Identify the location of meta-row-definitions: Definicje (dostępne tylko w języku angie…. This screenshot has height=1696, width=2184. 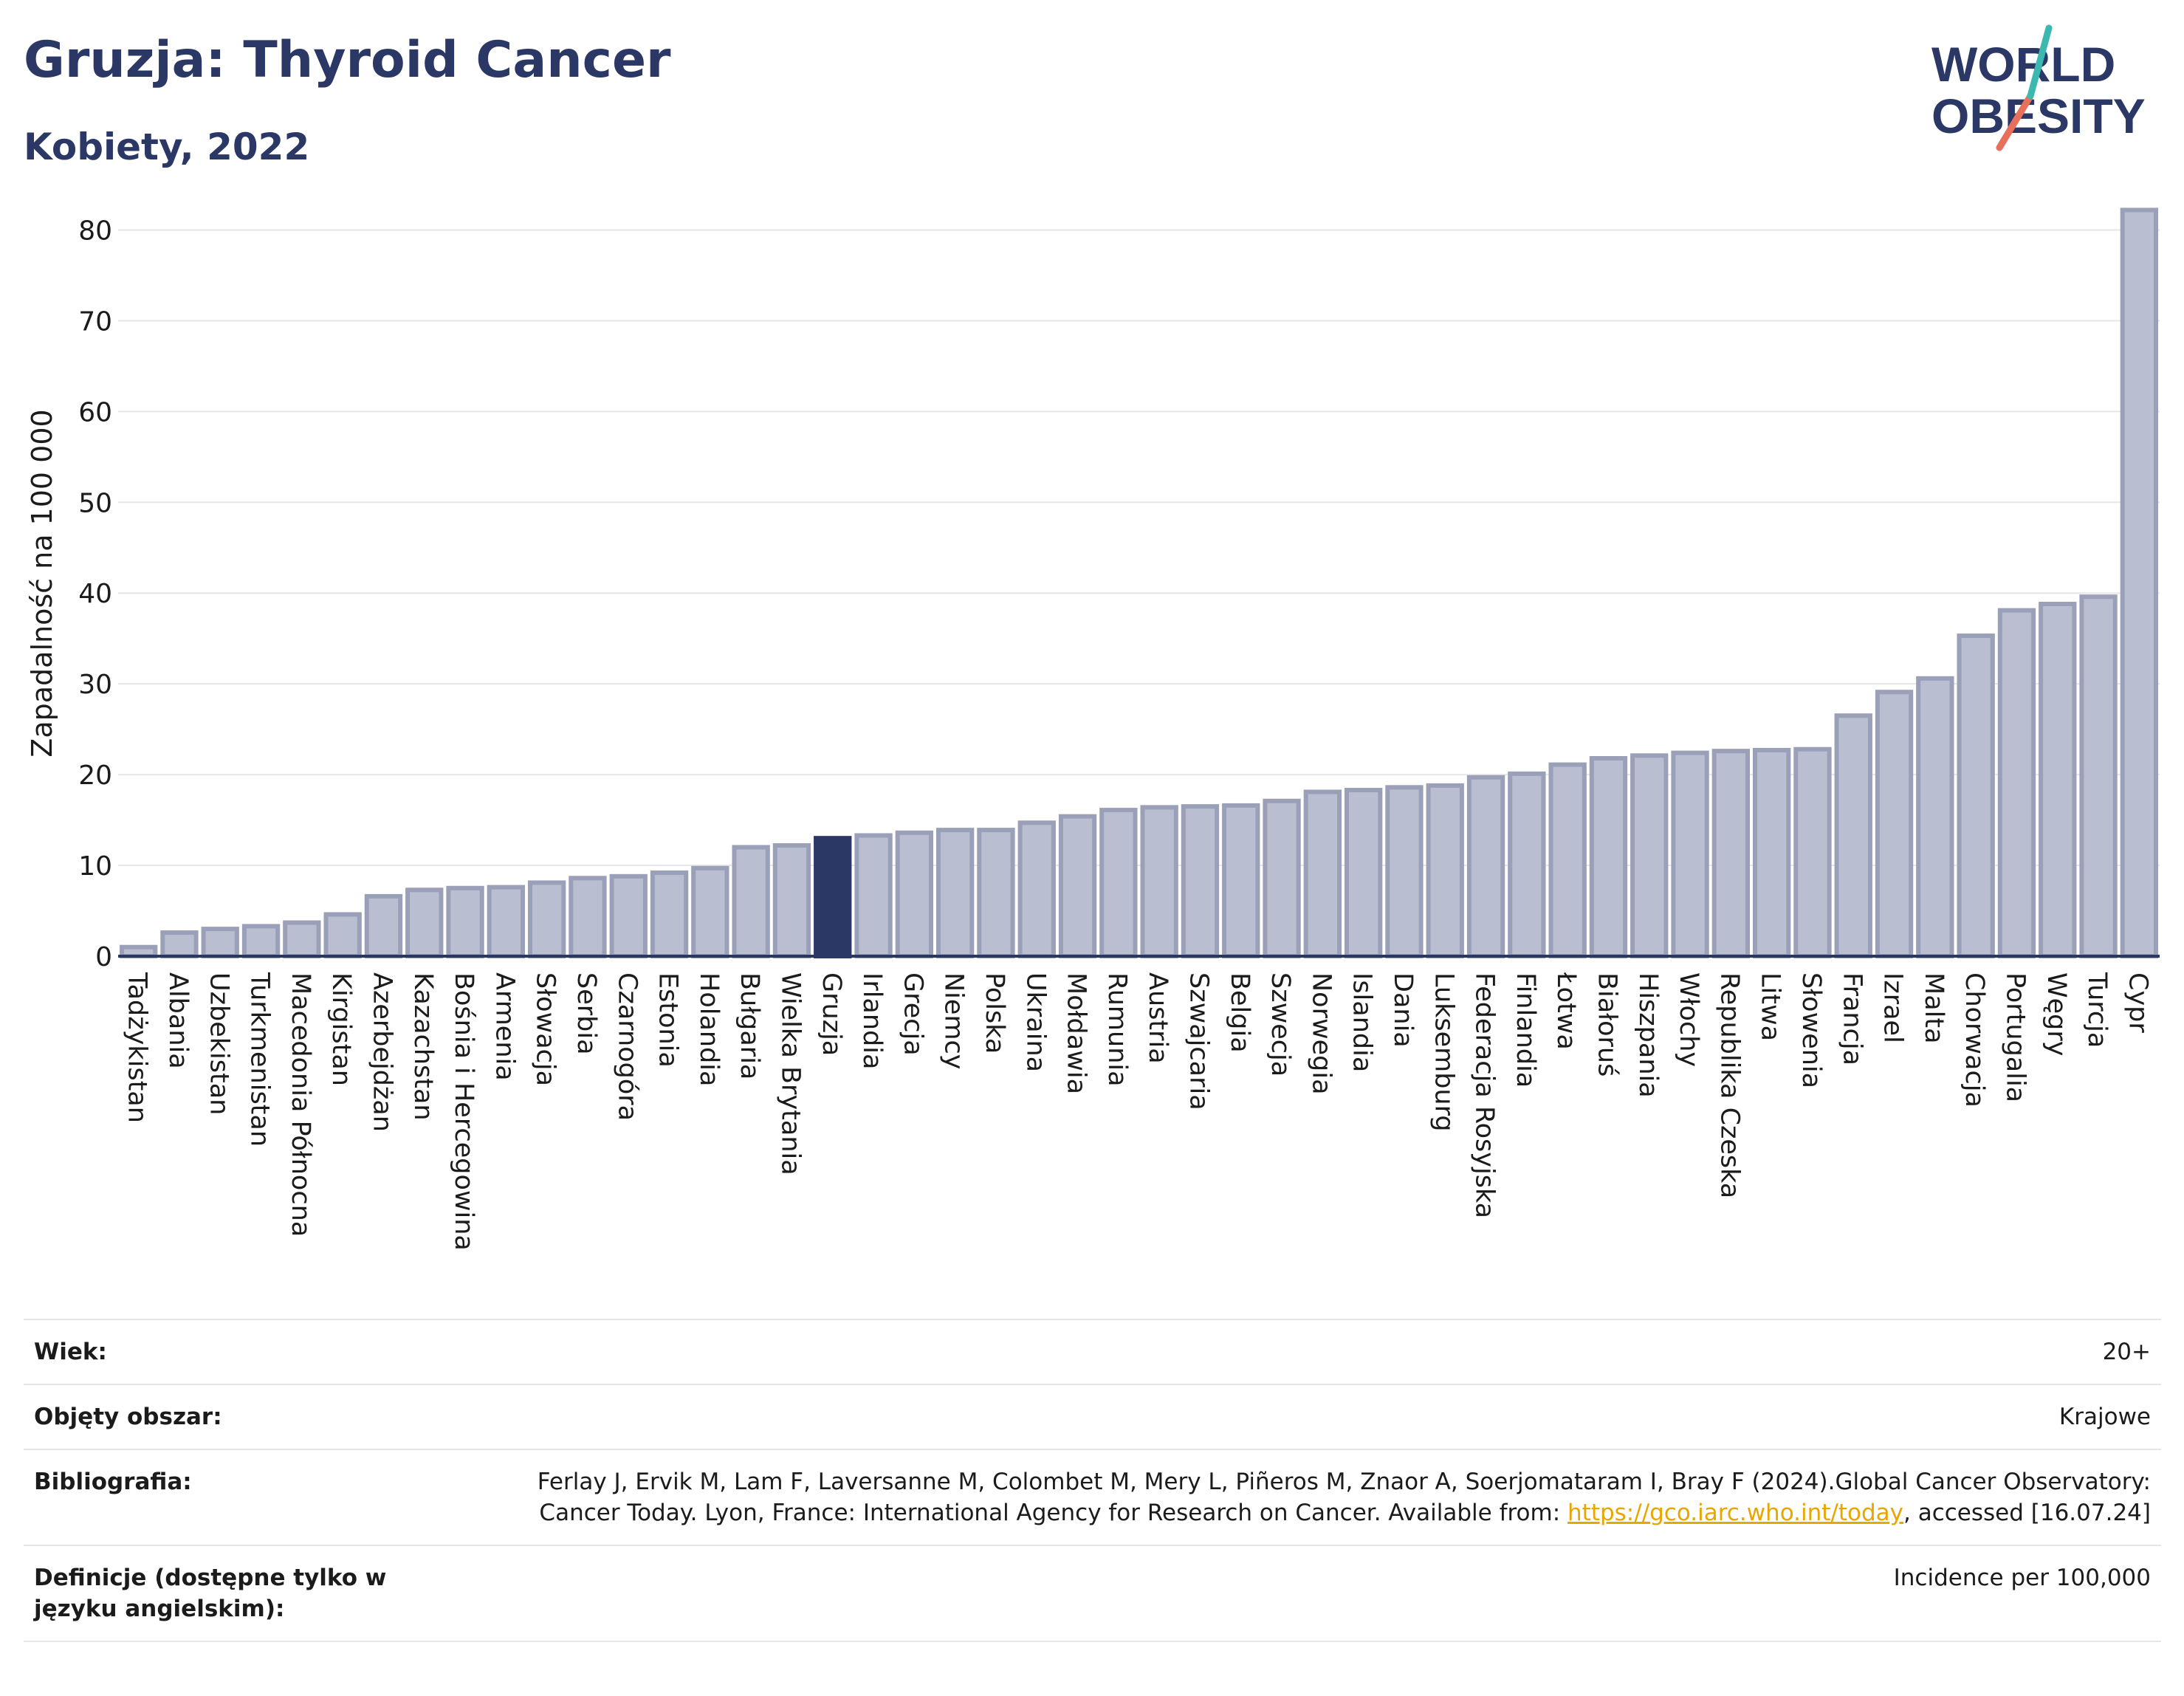
(1093, 1593).